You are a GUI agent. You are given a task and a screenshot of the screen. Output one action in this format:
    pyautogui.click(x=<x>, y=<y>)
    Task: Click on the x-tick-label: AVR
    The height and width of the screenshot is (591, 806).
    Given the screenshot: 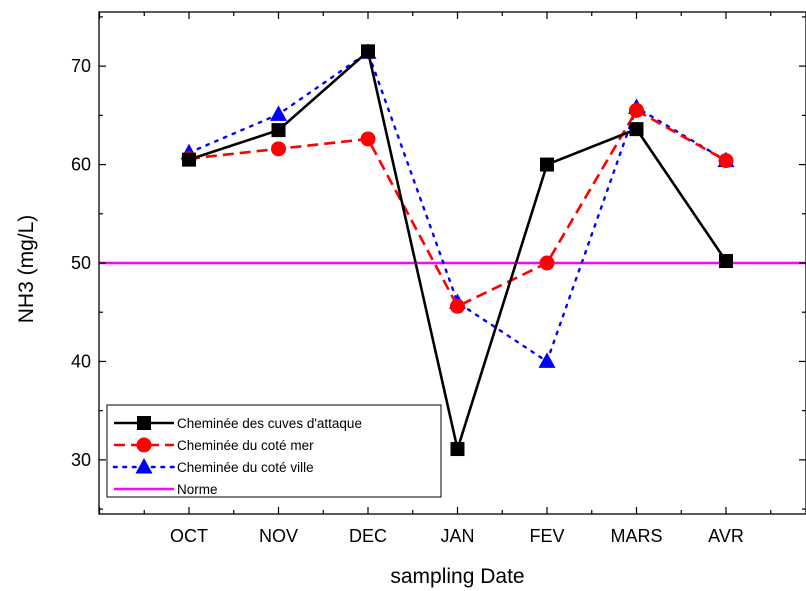 What is the action you would take?
    pyautogui.click(x=726, y=536)
    